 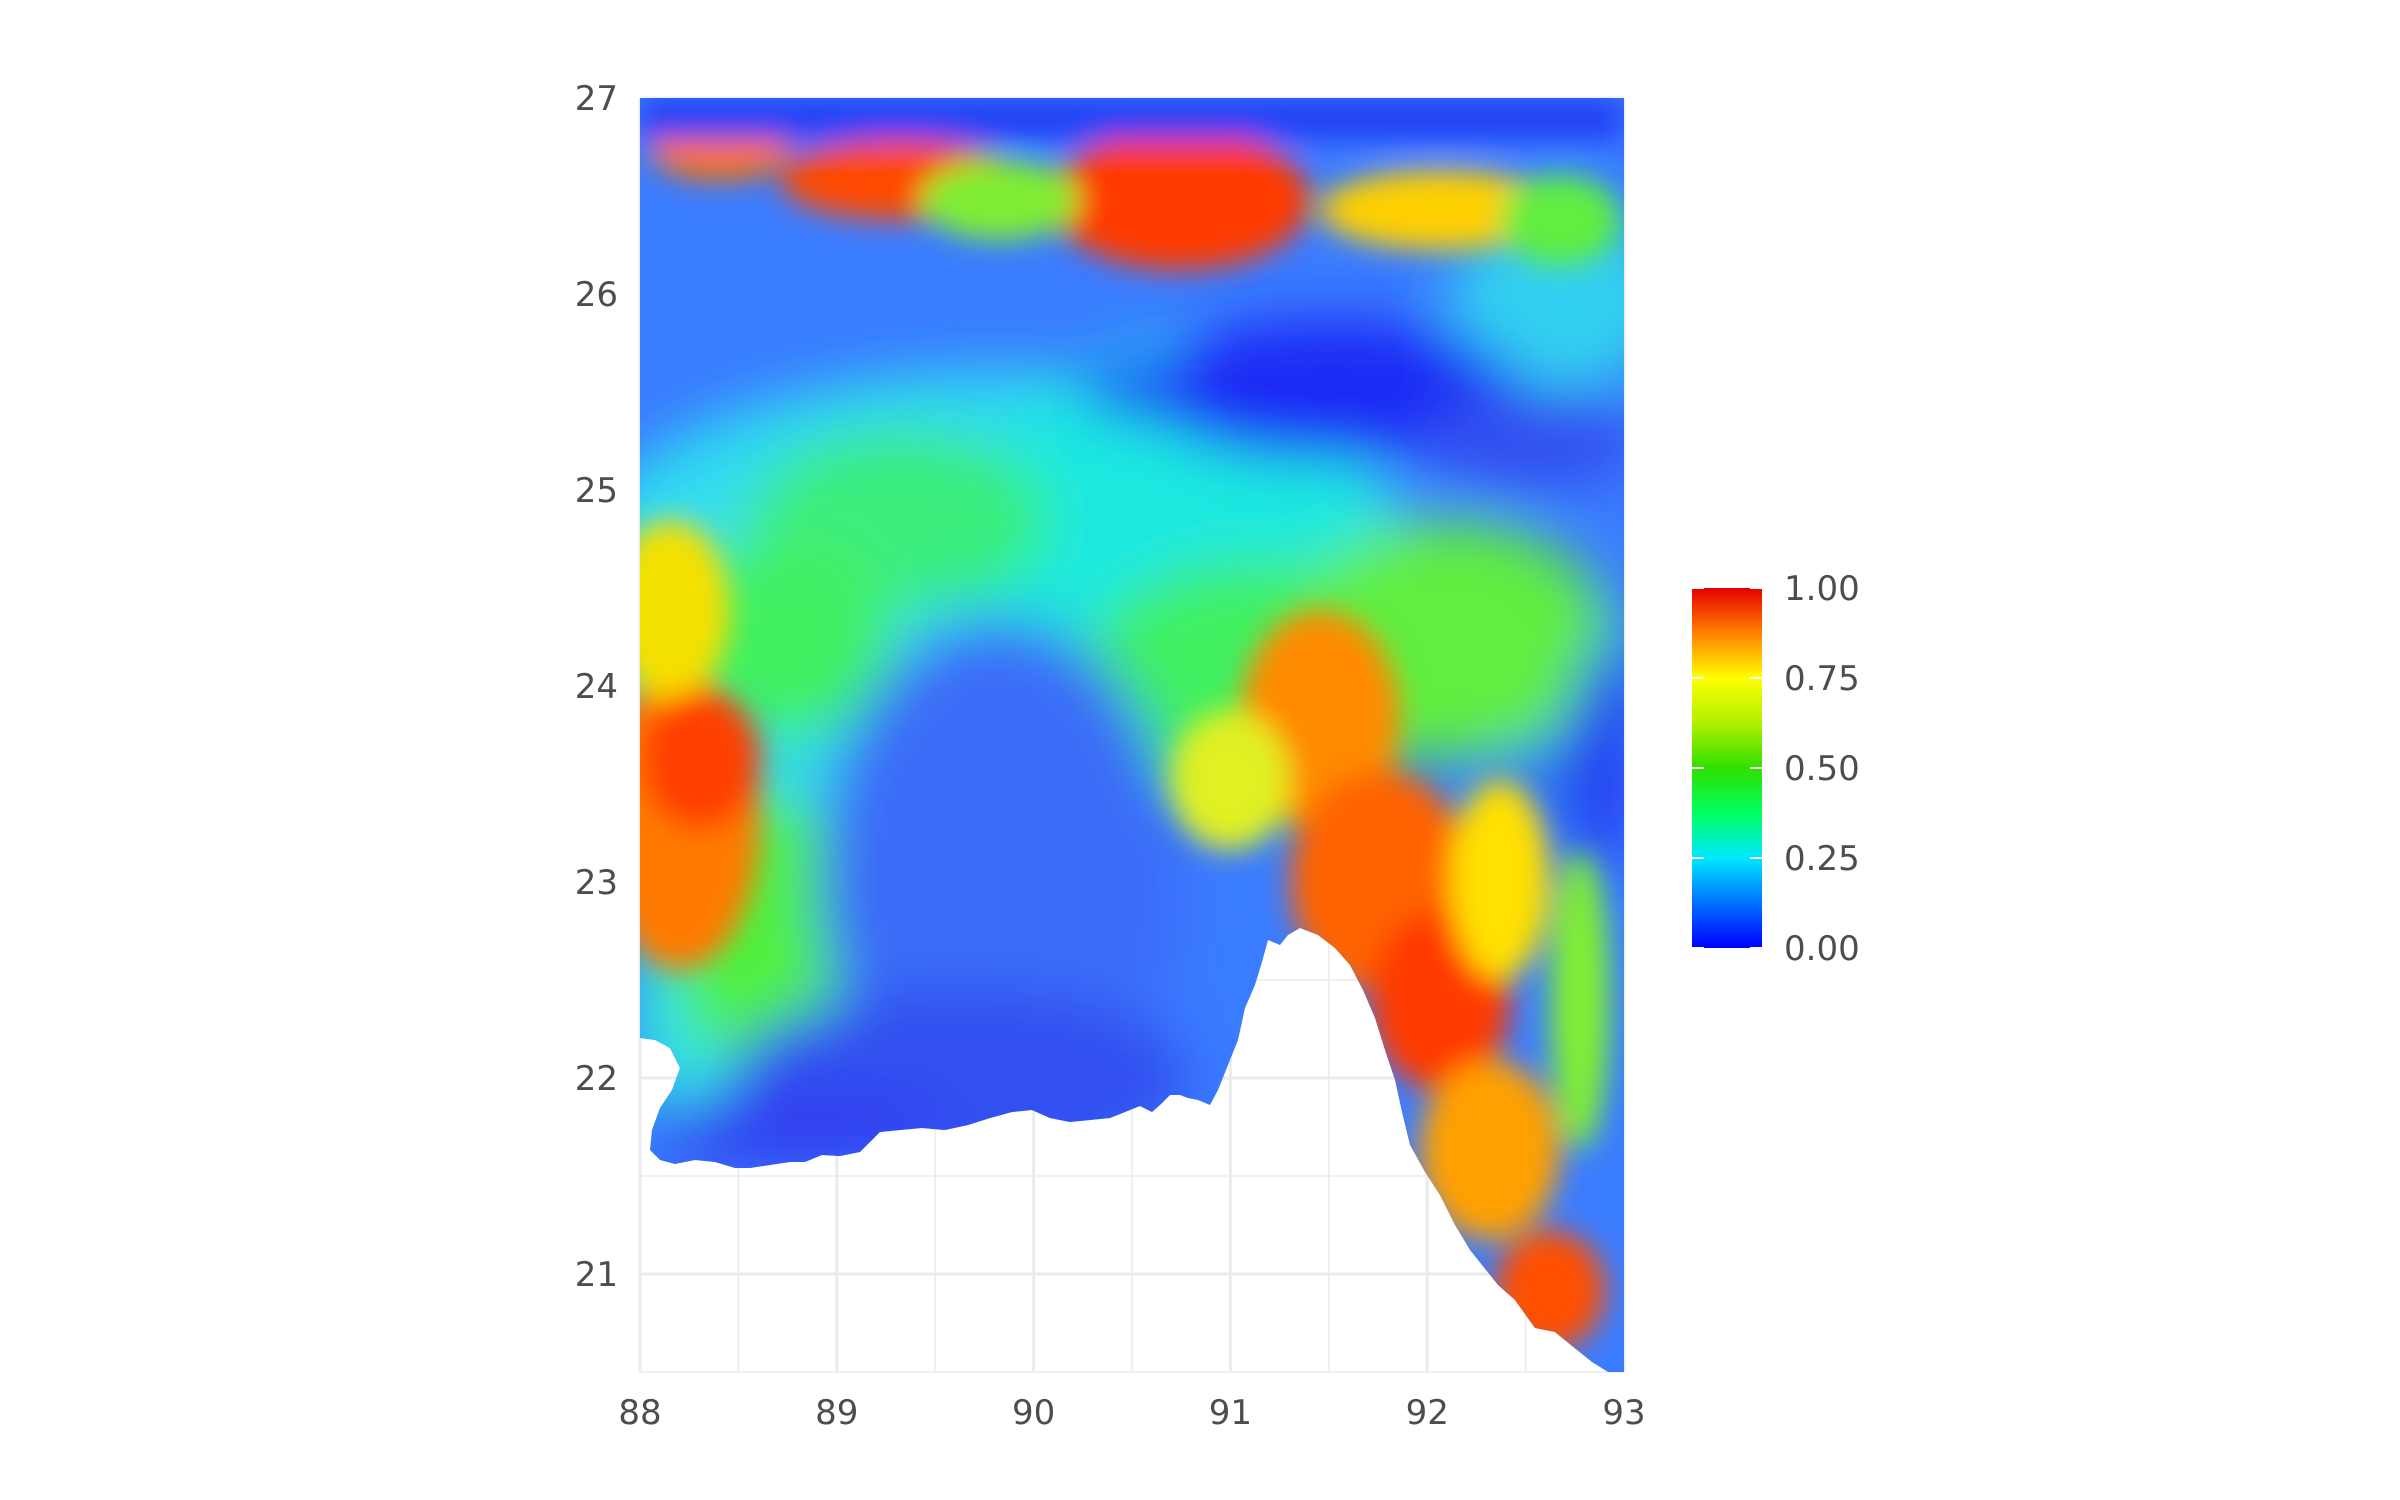 What do you see at coordinates (596, 883) in the screenshot?
I see `y-tick-label: 23` at bounding box center [596, 883].